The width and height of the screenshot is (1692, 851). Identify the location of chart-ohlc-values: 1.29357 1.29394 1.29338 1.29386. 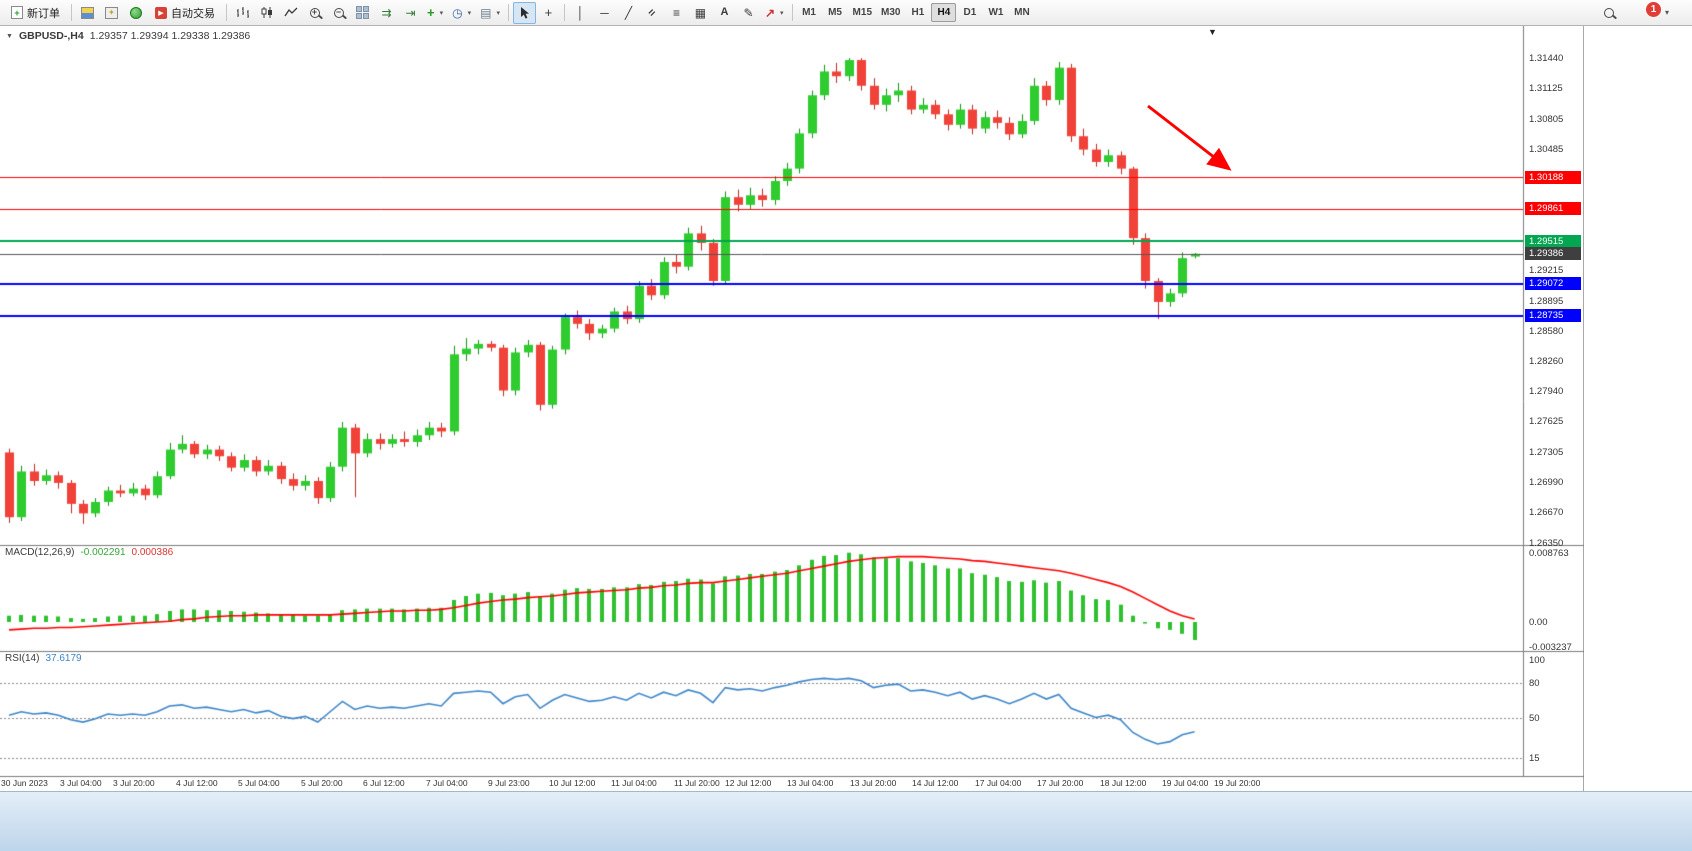
(170, 36).